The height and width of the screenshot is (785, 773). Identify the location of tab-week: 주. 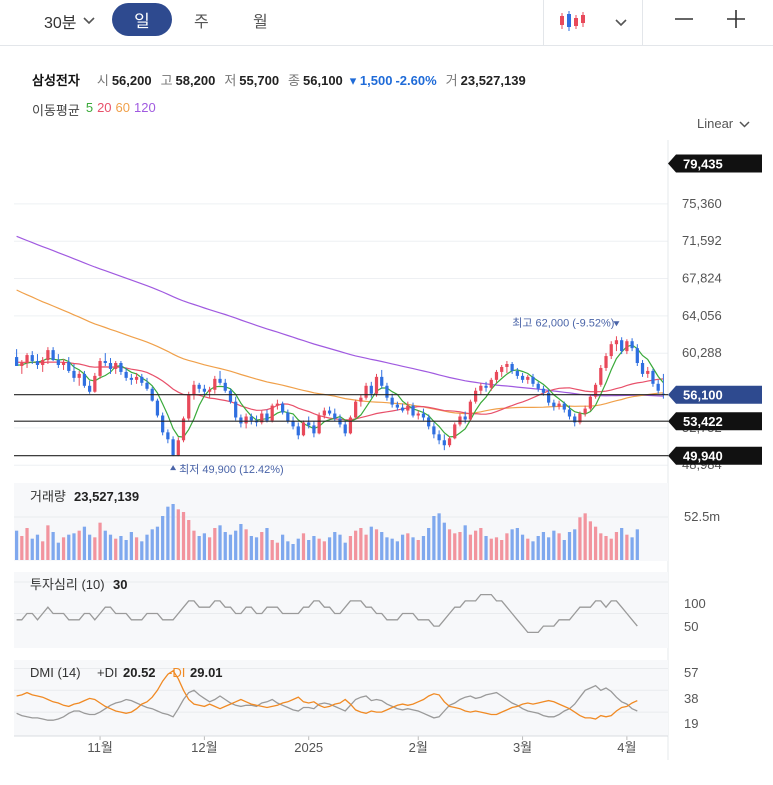
(201, 20).